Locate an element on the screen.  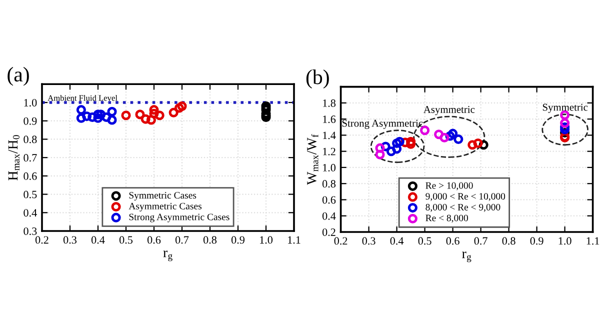
y-tick-label: 1.8 is located at coordinates (329, 103).